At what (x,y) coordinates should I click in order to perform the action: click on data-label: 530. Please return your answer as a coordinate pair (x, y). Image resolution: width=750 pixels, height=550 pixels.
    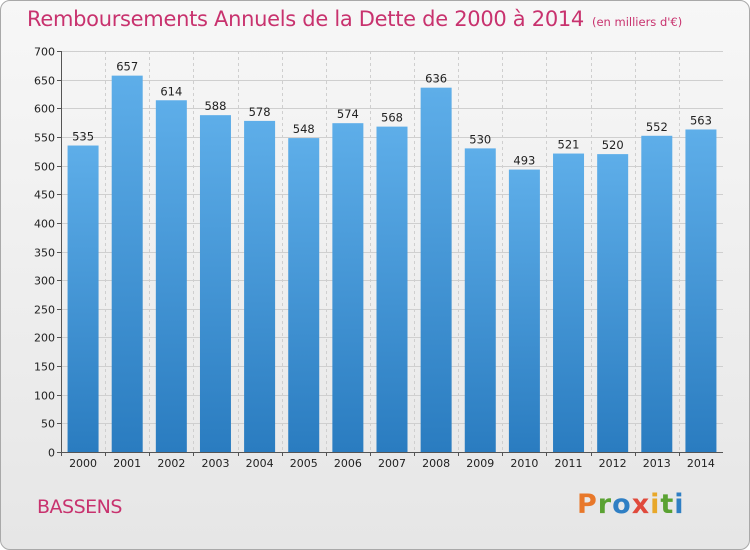
    Looking at the image, I should click on (480, 139).